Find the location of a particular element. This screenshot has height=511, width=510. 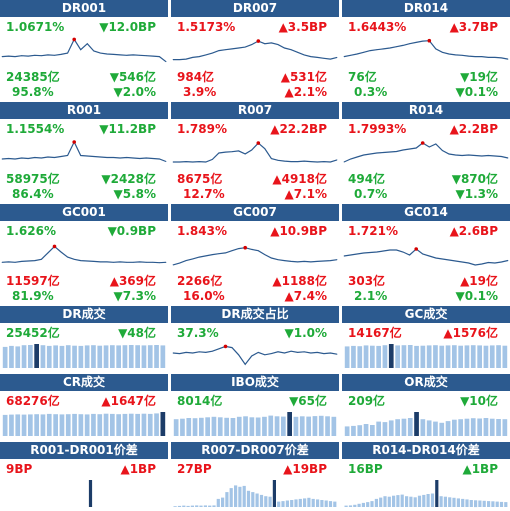

share-change: ▲2.1% is located at coordinates (305, 92).